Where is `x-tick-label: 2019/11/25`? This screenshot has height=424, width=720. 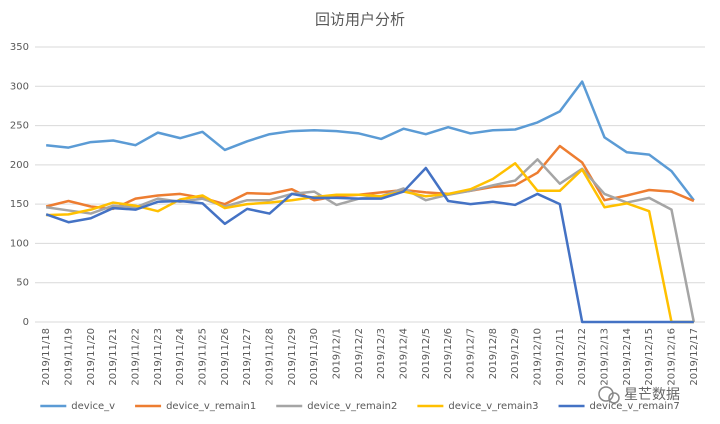
x-tick-label: 2019/11/25 is located at coordinates (203, 357).